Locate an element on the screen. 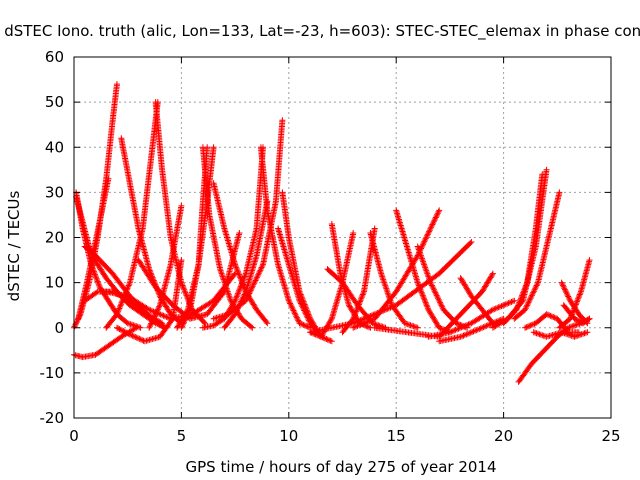 The width and height of the screenshot is (640, 480). series-arc9 is located at coordinates (132, 215).